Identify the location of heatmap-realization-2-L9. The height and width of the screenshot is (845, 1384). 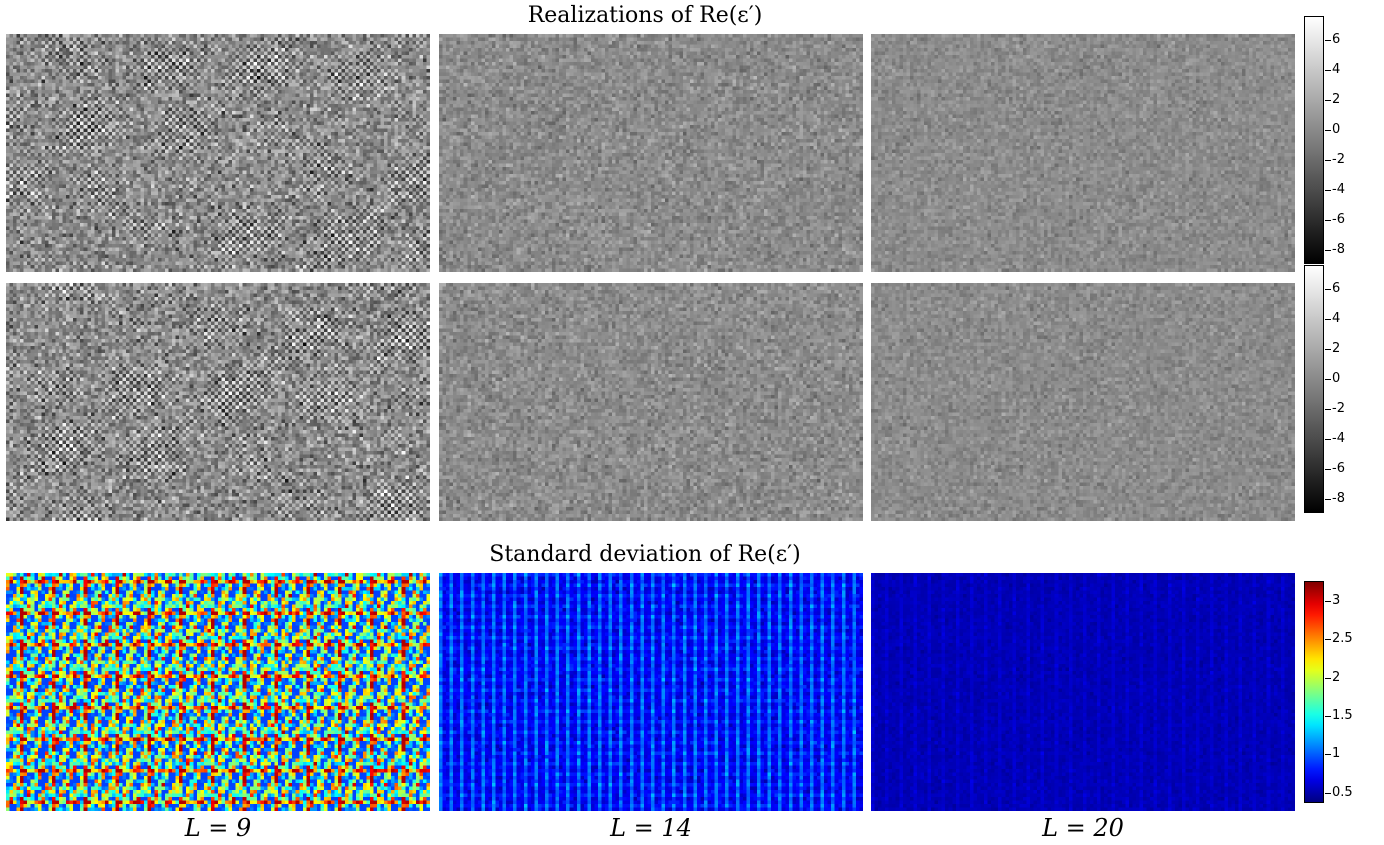
(218, 402).